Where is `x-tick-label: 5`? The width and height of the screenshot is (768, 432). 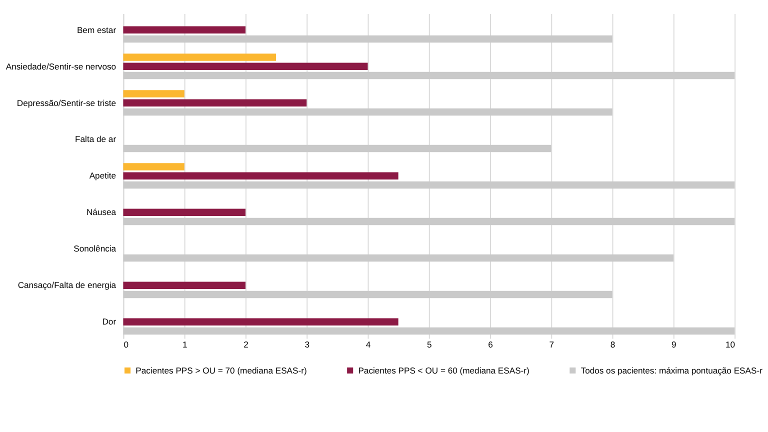
x-tick-label: 5 is located at coordinates (429, 344).